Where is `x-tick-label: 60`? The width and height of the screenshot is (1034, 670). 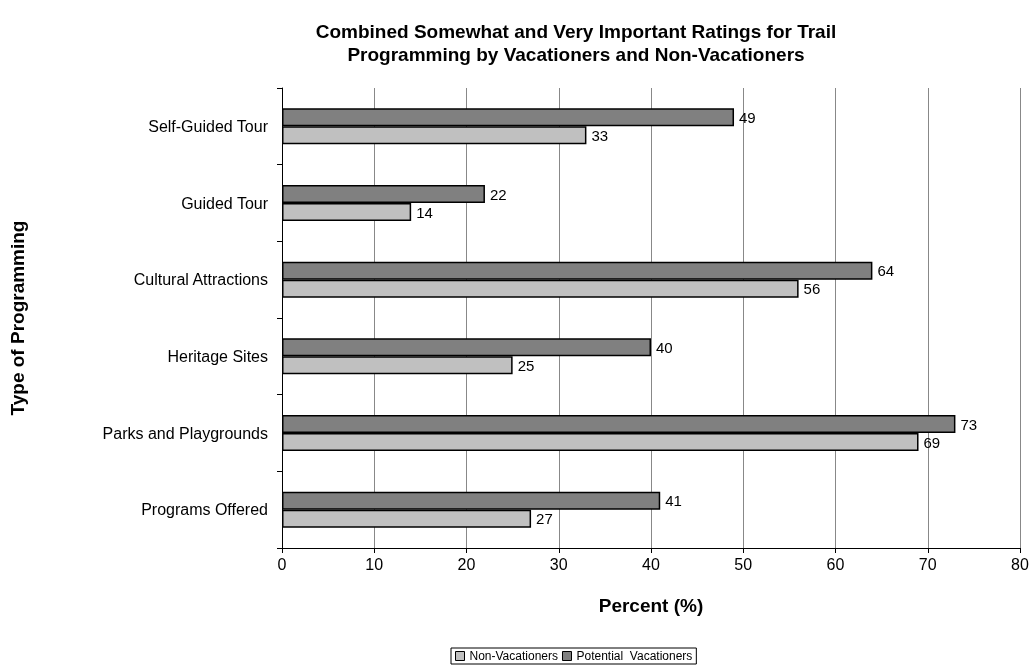 x-tick-label: 60 is located at coordinates (835, 564).